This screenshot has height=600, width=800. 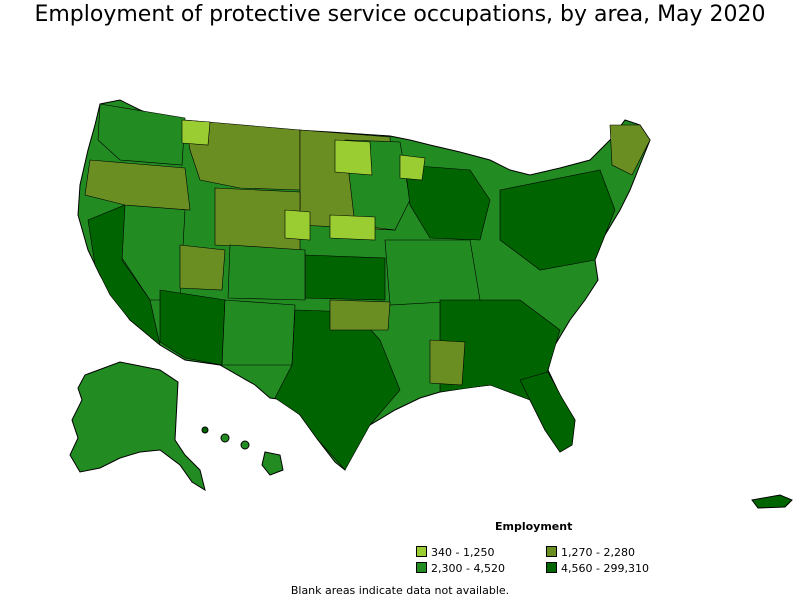 What do you see at coordinates (468, 568) in the screenshot?
I see `legend-label-3: 2,300 - 4,520` at bounding box center [468, 568].